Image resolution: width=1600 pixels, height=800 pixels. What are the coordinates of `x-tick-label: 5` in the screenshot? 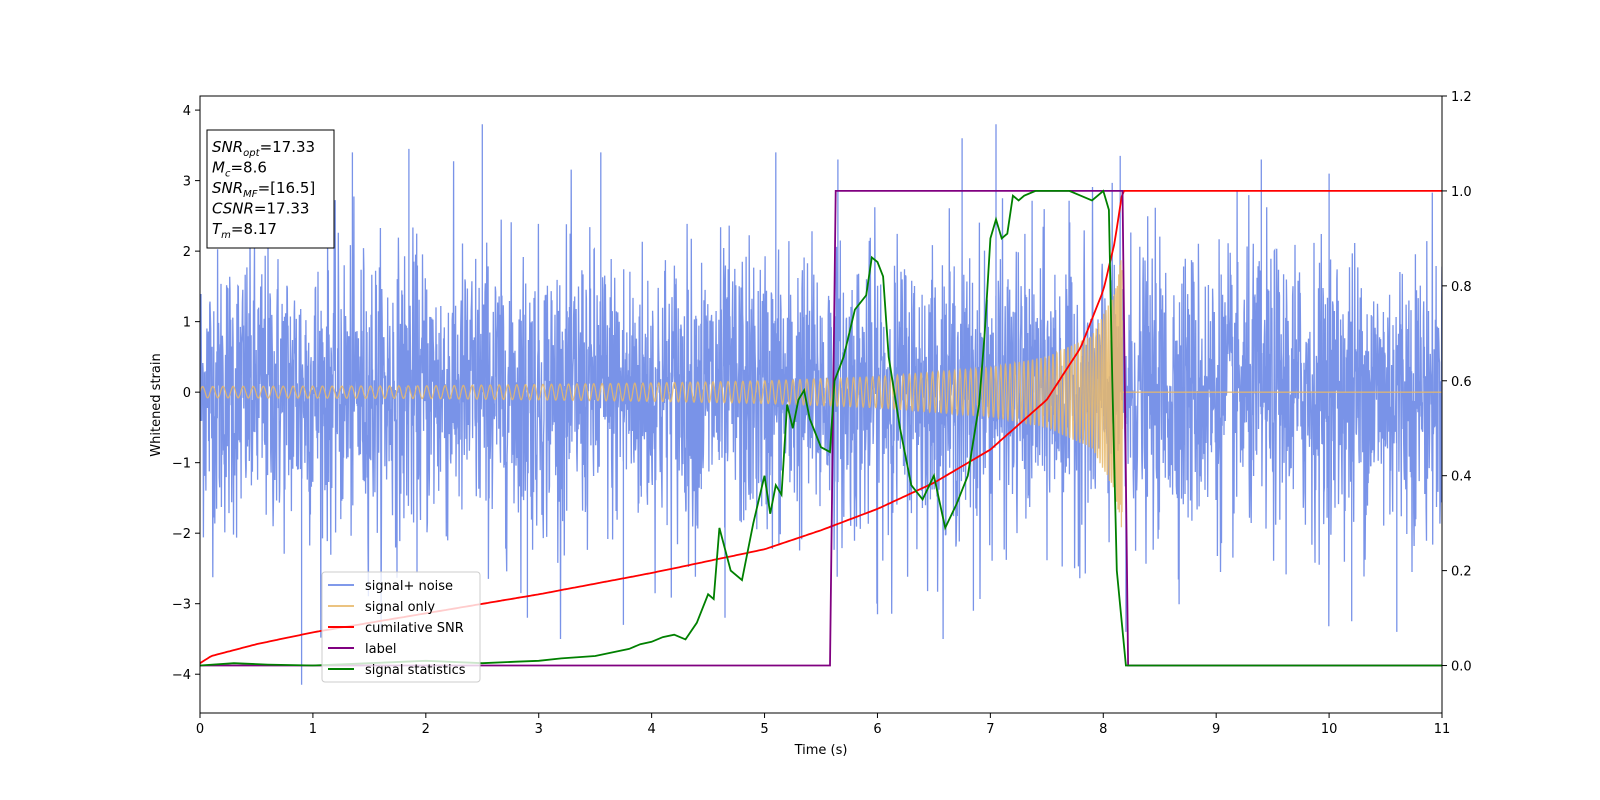 It's located at (764, 729).